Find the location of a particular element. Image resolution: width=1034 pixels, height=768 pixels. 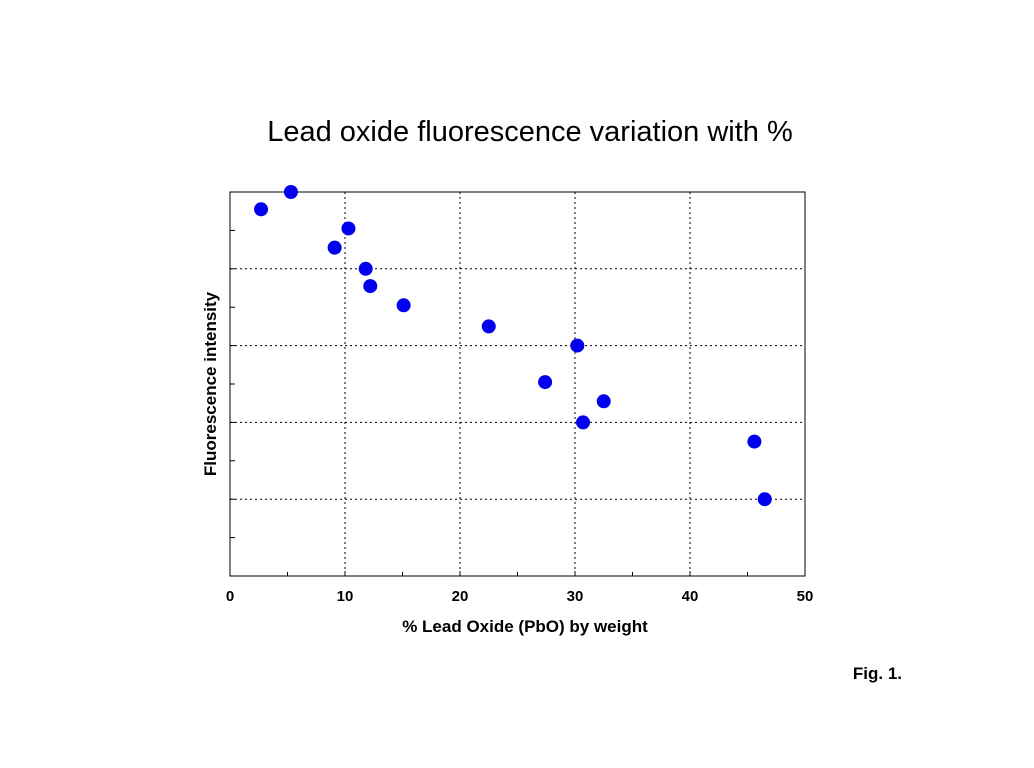

x-tick-label: 30 is located at coordinates (575, 596).